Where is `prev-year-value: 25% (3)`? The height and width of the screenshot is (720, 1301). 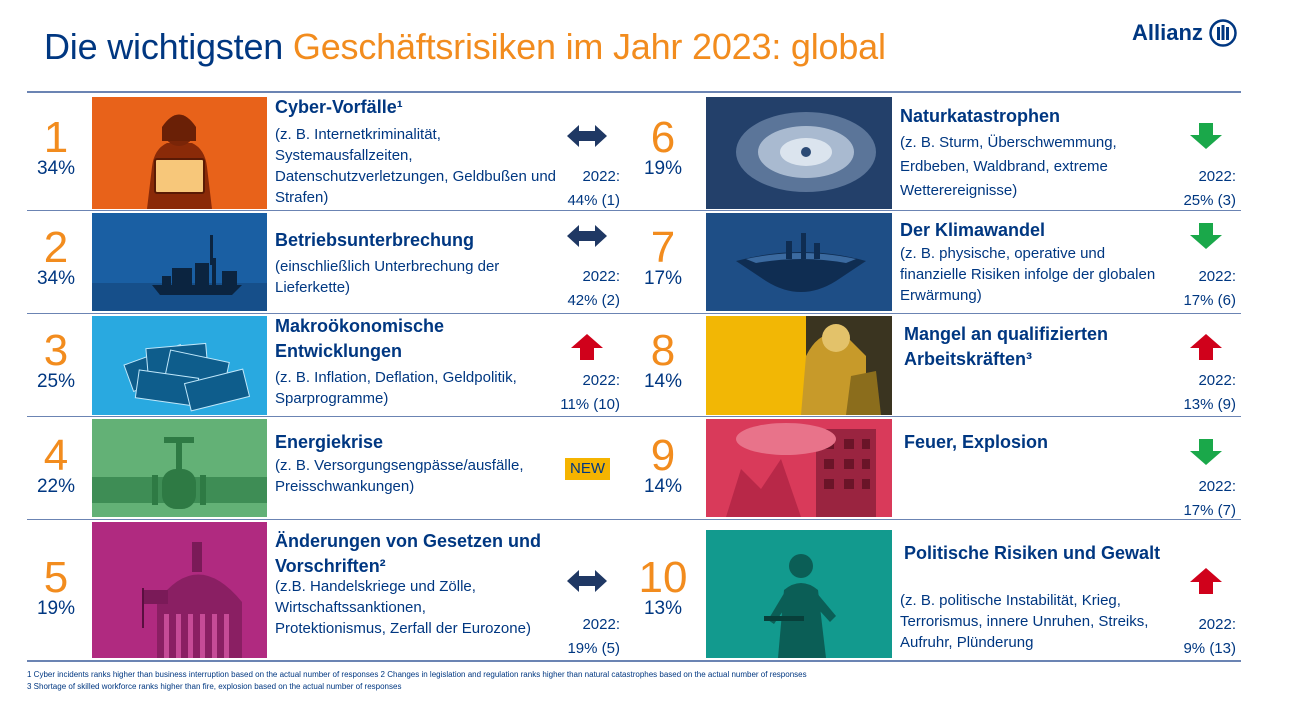 prev-year-value: 25% (3) is located at coordinates (1209, 200).